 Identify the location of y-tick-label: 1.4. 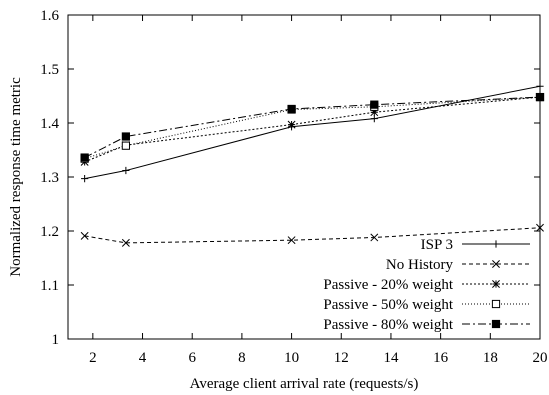
(49, 124).